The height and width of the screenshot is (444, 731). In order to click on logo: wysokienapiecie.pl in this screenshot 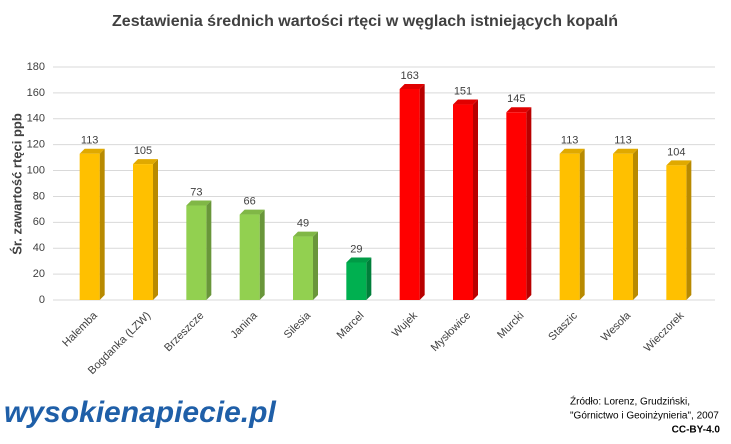, I will do `click(140, 412)`.